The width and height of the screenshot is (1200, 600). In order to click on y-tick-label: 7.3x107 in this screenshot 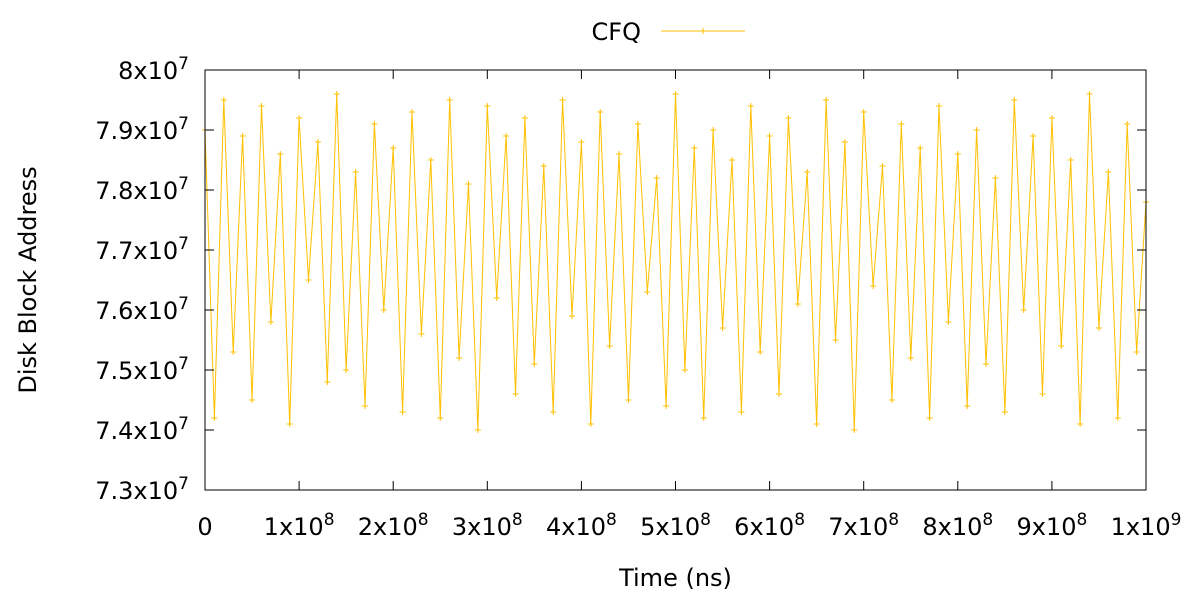, I will do `click(142, 489)`.